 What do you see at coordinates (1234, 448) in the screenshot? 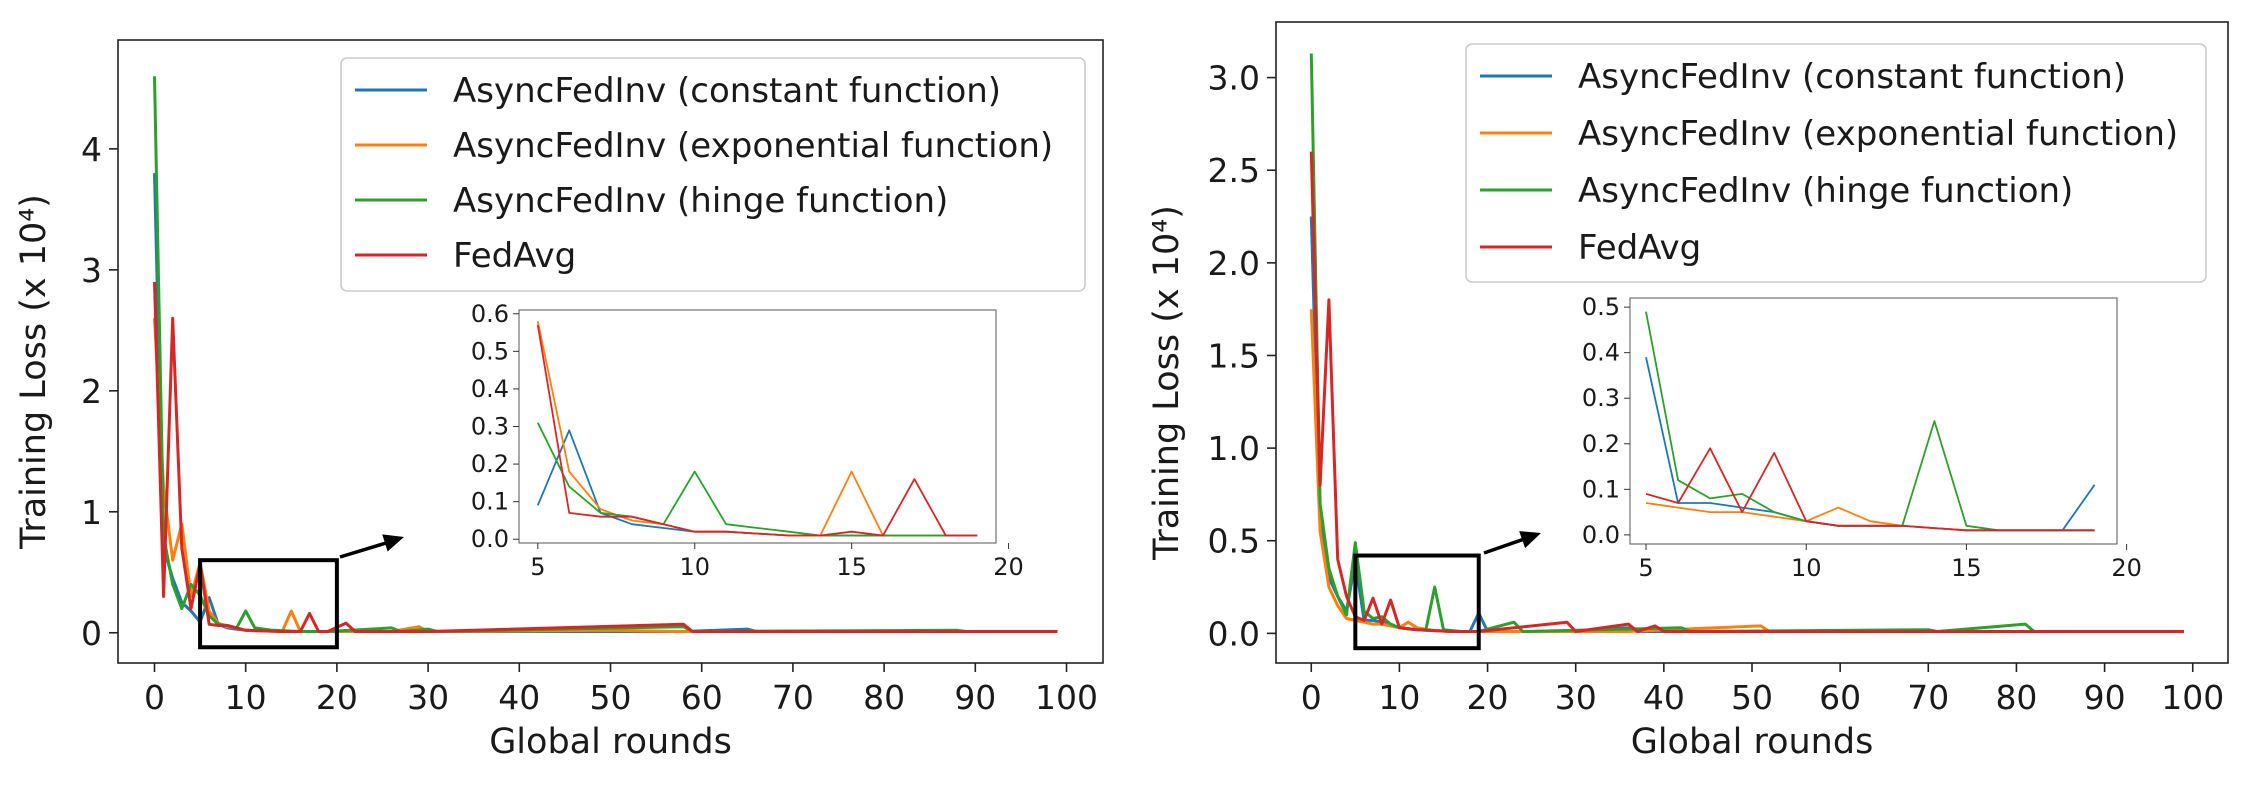
I see `y-tick-label: 1.0` at bounding box center [1234, 448].